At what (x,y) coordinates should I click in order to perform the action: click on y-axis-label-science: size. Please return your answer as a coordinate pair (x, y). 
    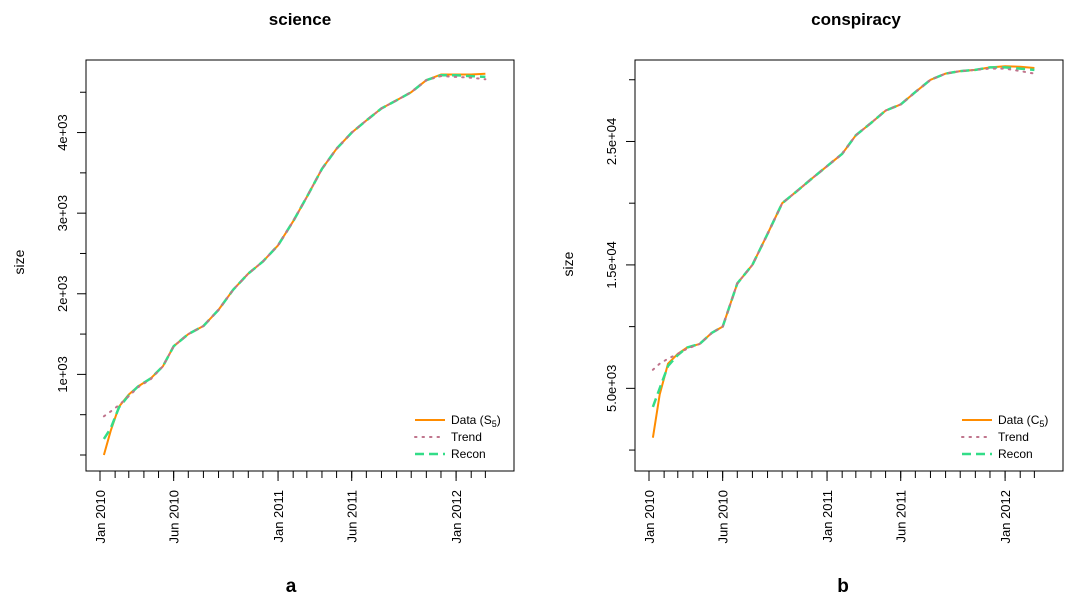
    Looking at the image, I should click on (19, 261).